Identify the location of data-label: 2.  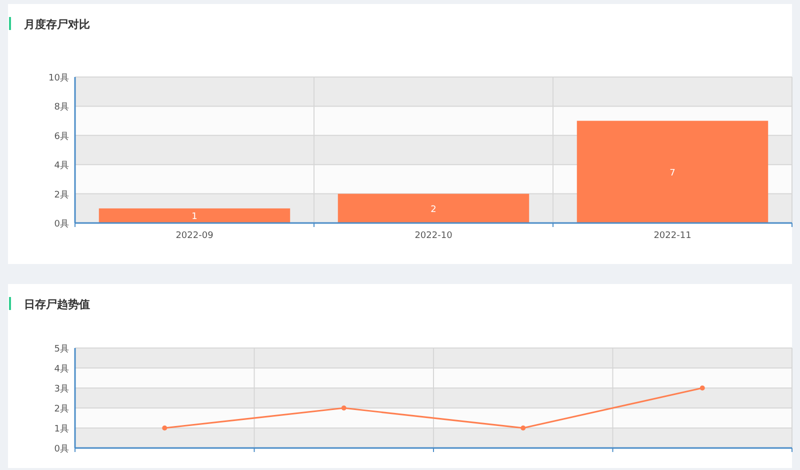
(433, 209).